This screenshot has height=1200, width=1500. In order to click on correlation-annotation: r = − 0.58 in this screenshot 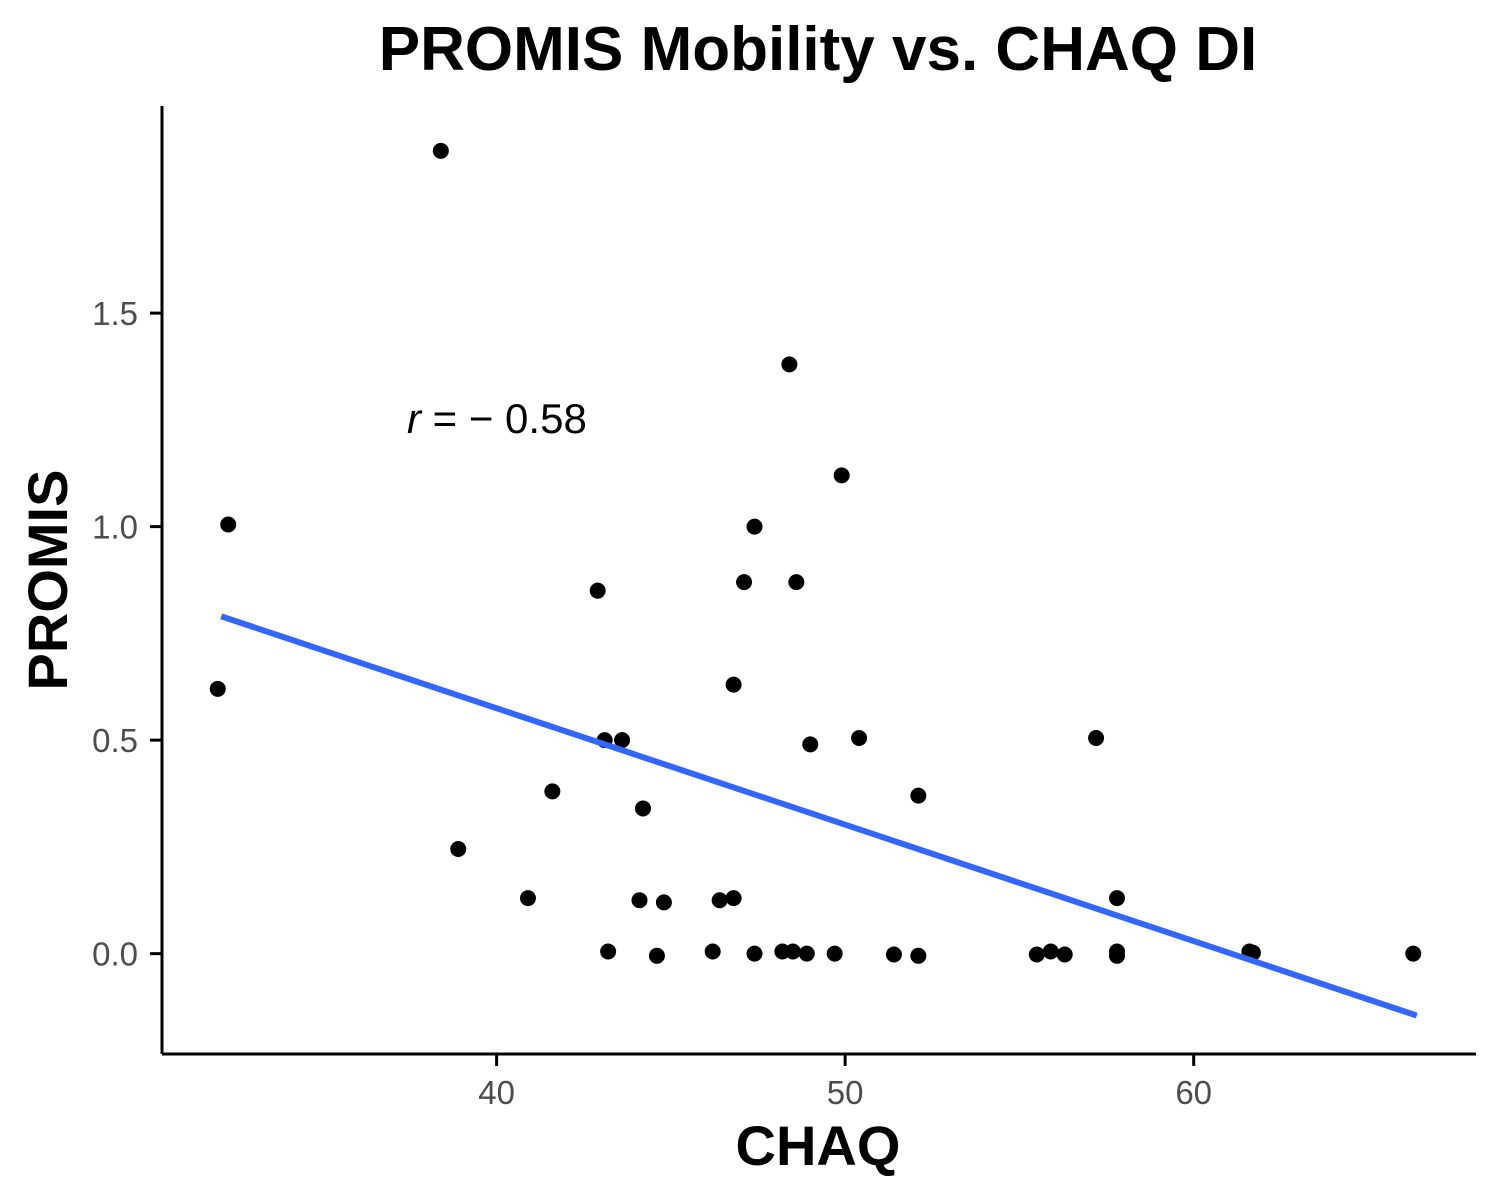, I will do `click(497, 418)`.